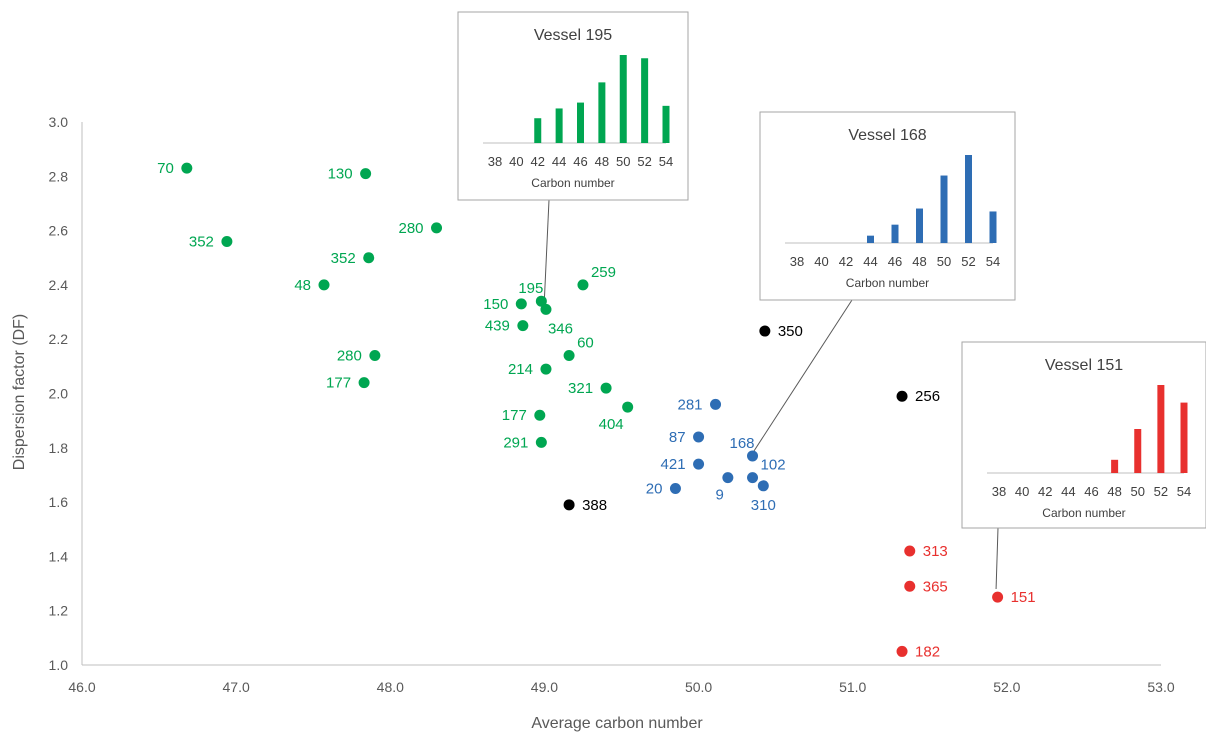 This screenshot has height=735, width=1206. Describe the element at coordinates (59, 285) in the screenshot. I see `y-tick-label: 2.4` at that location.